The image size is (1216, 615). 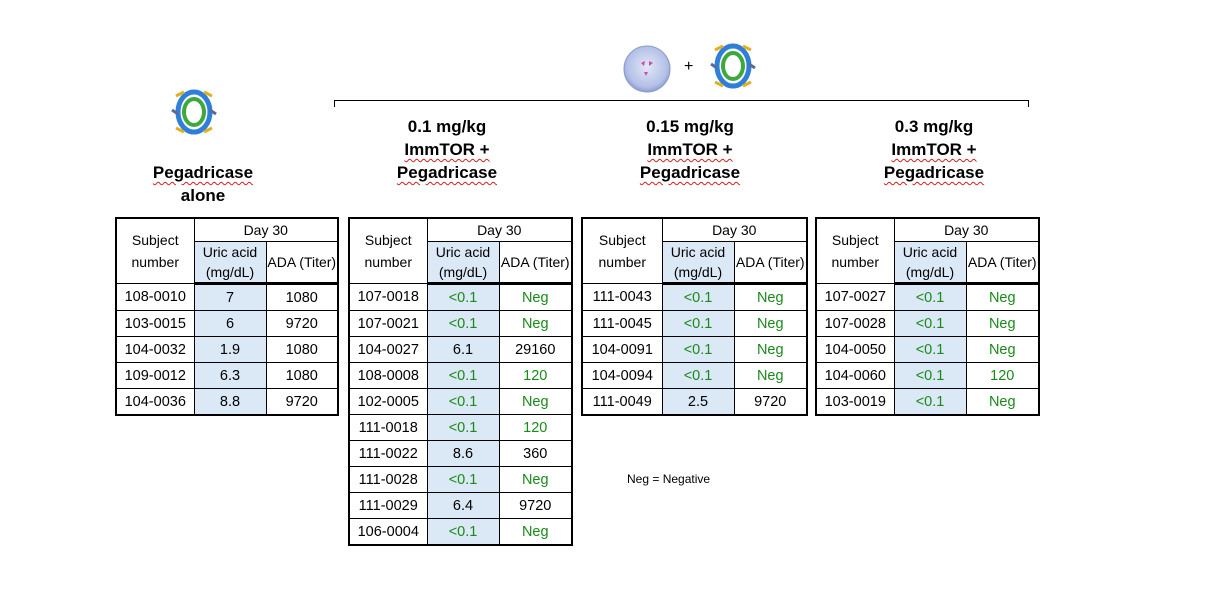 What do you see at coordinates (855, 323) in the screenshot?
I see `subject-number-cell: 107-0028` at bounding box center [855, 323].